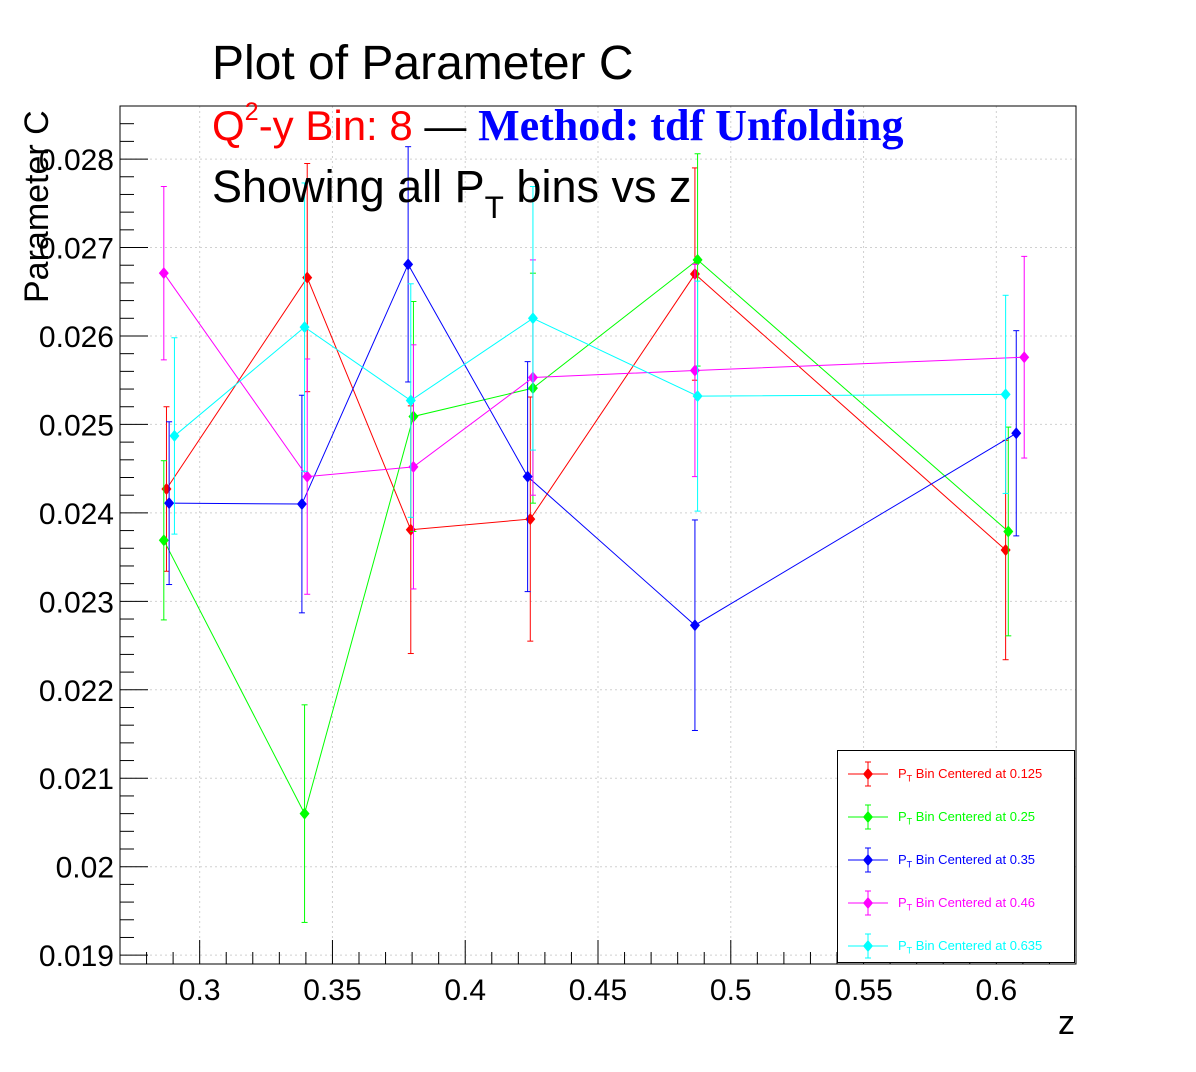  I want to click on legend-entry: PT Bin Centered at 0.635, so click(957, 946).